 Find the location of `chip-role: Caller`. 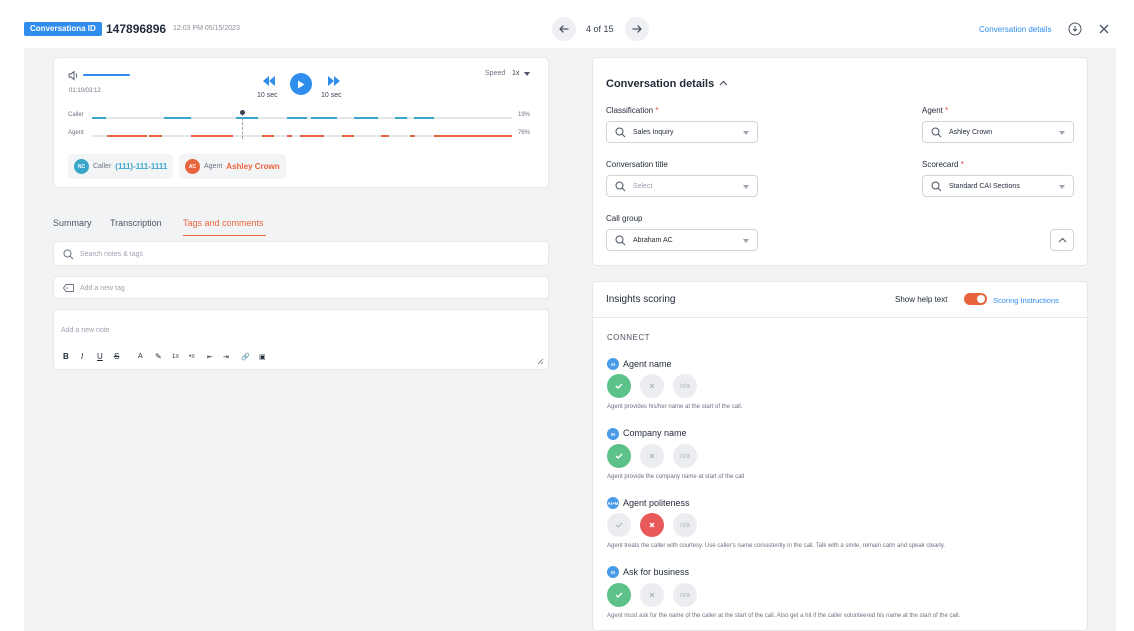

chip-role: Caller is located at coordinates (102, 166).